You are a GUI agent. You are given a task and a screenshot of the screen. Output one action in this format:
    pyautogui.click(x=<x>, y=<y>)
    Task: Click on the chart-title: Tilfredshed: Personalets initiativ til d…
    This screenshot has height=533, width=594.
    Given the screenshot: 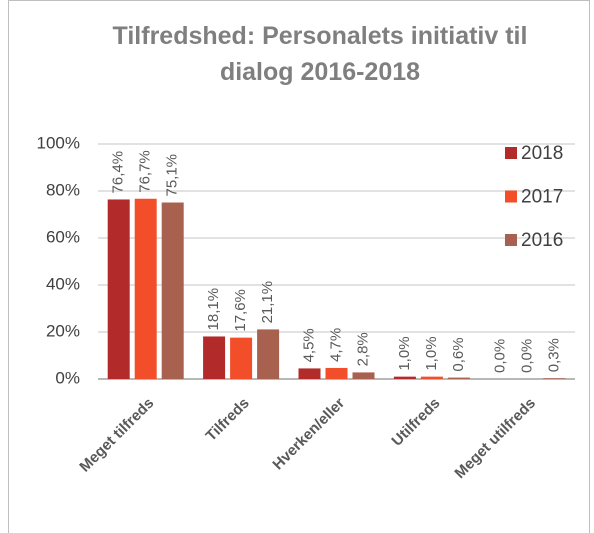 What is the action you would take?
    pyautogui.click(x=320, y=54)
    